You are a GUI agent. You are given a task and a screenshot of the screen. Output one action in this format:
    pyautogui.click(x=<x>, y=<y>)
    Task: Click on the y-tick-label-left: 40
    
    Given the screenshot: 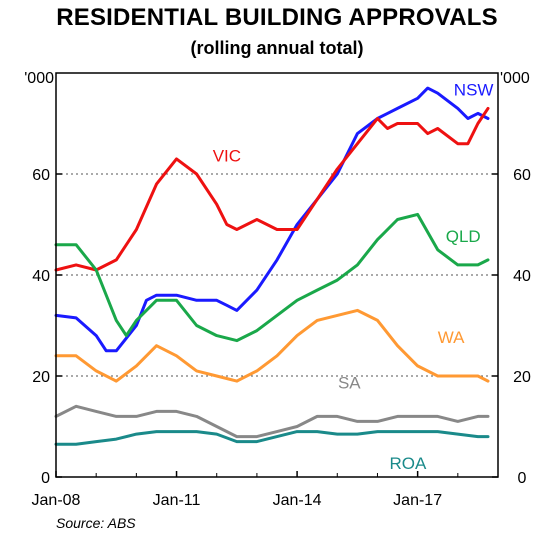 What is the action you would take?
    pyautogui.click(x=41, y=276)
    